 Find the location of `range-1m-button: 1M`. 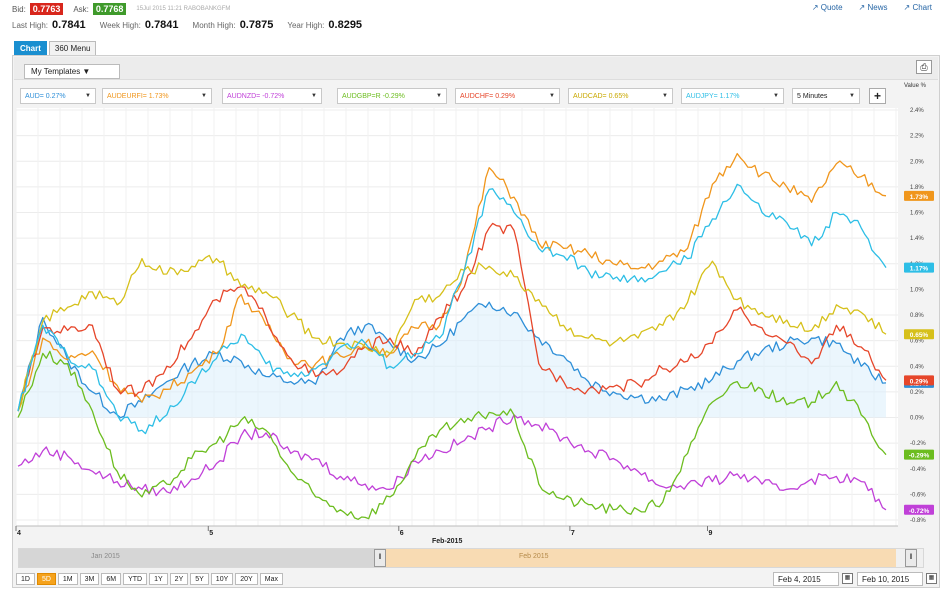

range-1m-button: 1M is located at coordinates (67, 579).